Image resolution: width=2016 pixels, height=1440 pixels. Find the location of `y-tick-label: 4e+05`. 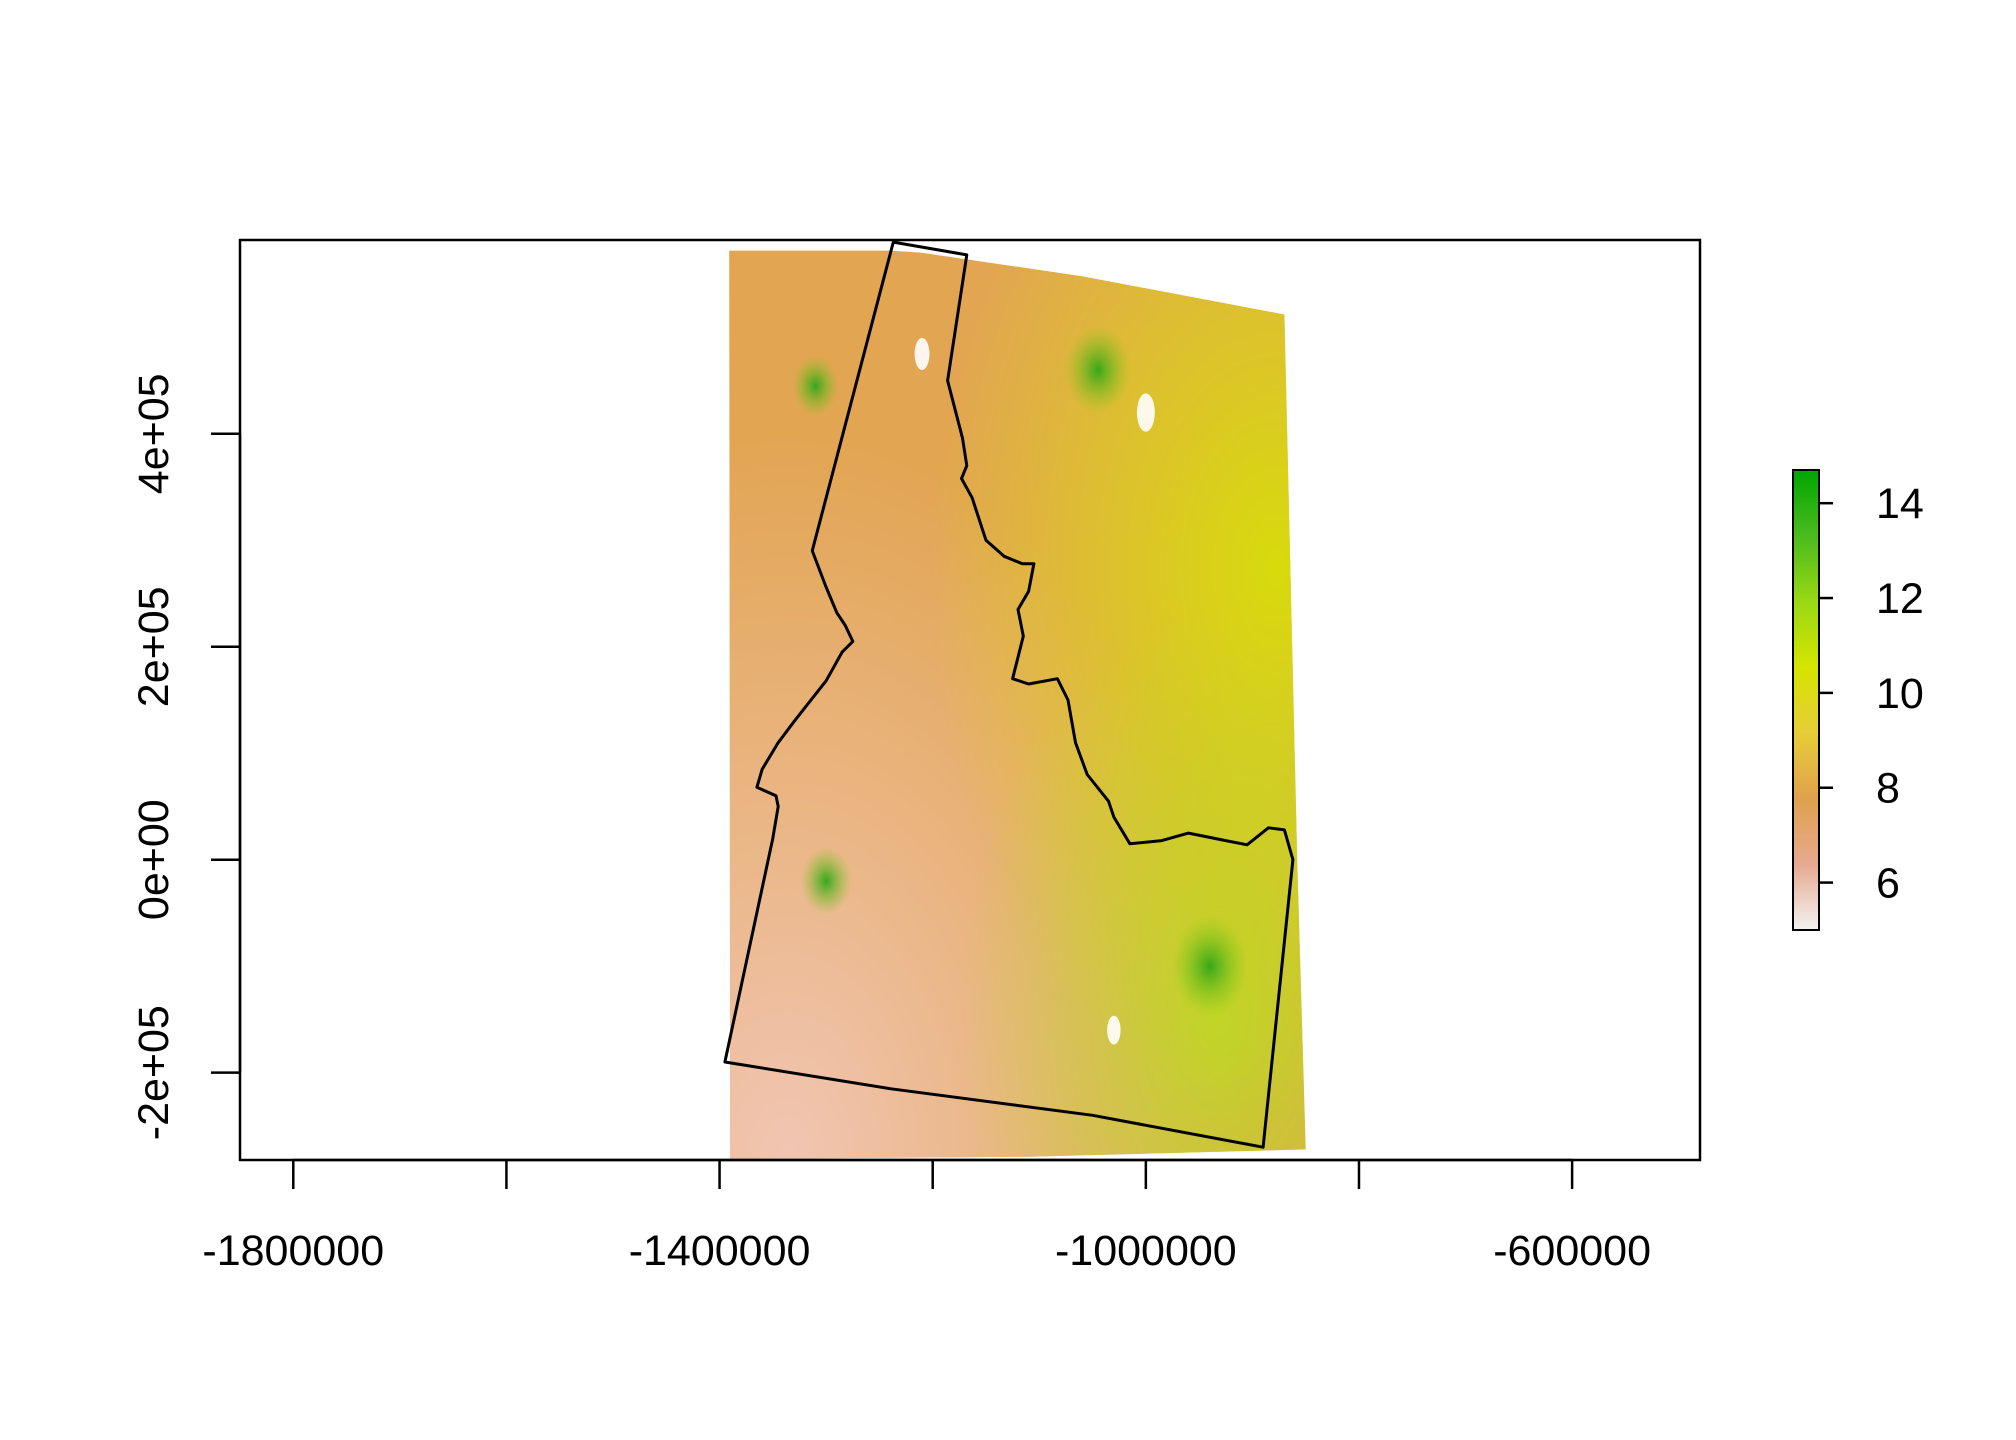

y-tick-label: 4e+05 is located at coordinates (154, 433).